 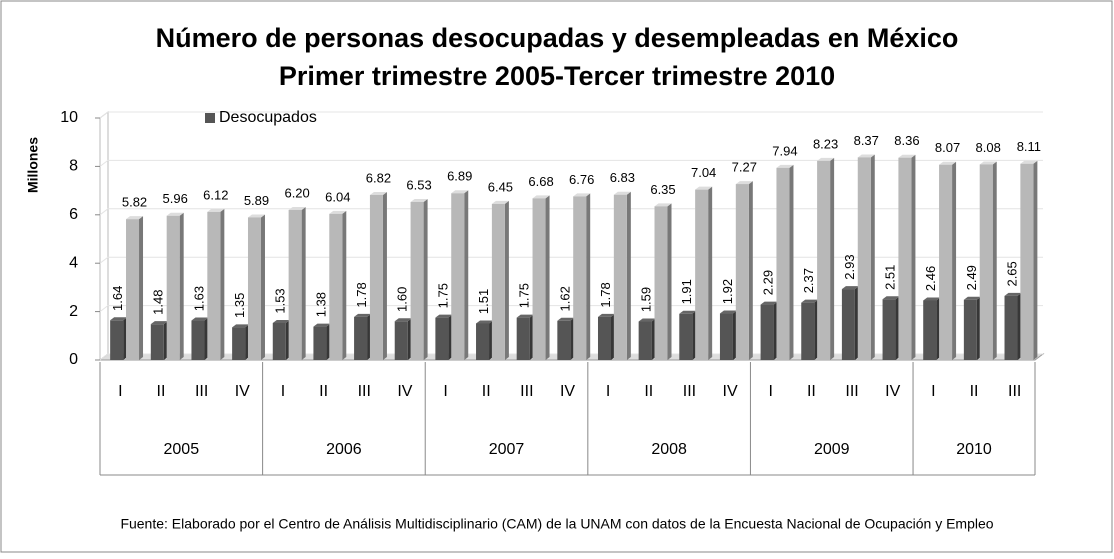 I want to click on value-label: 1.51, so click(x=483, y=301).